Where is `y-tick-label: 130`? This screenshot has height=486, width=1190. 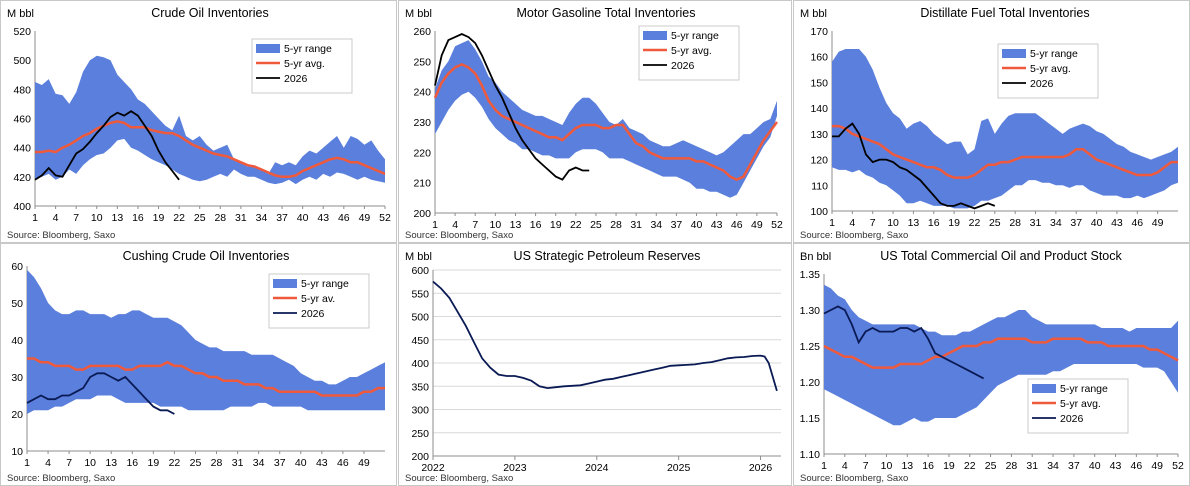 y-tick-label: 130 is located at coordinates (819, 135).